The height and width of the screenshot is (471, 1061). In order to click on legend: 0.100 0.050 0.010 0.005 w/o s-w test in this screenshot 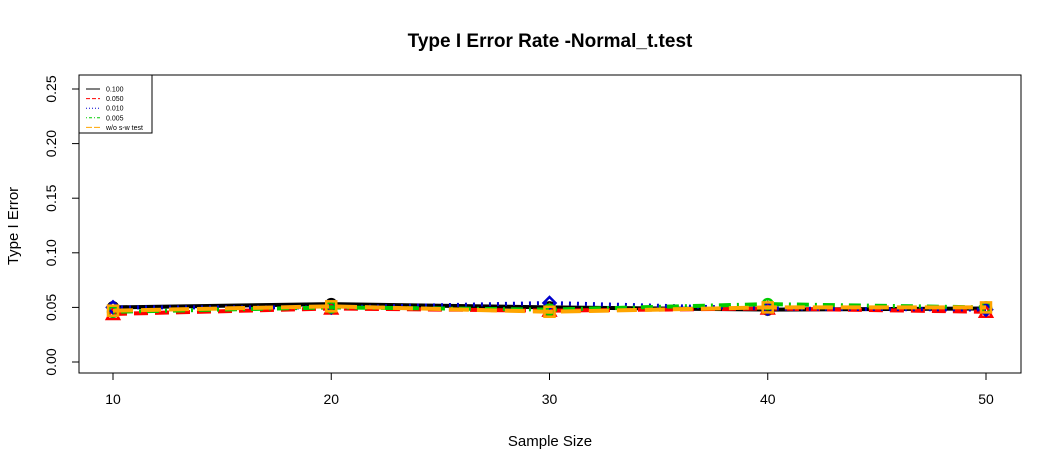, I will do `click(115, 104)`.